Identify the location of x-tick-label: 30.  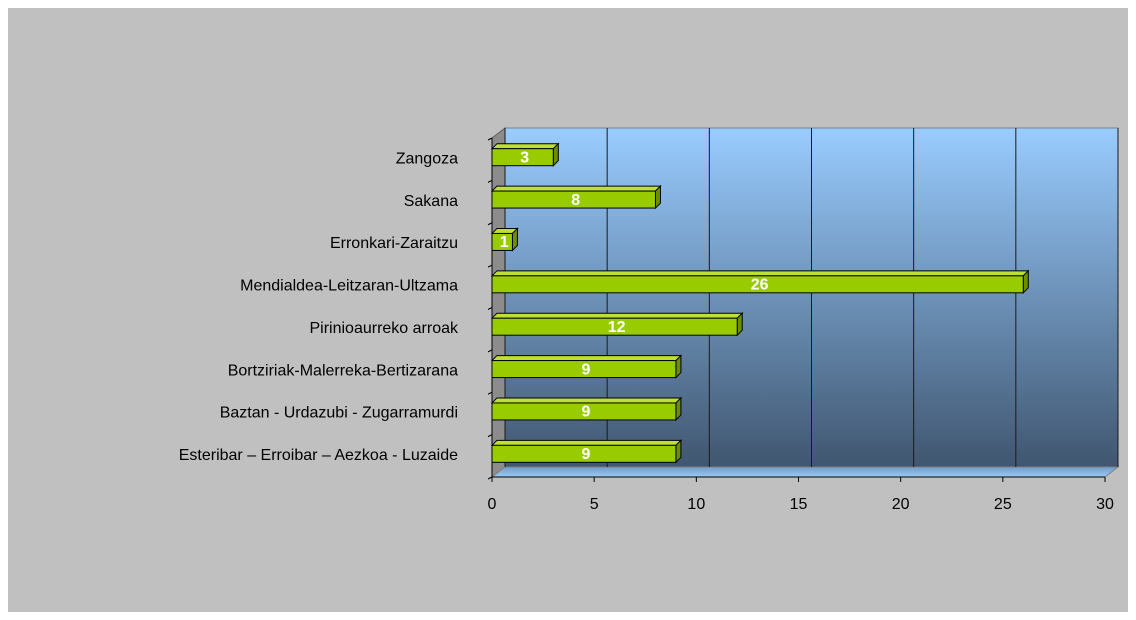
(1105, 504).